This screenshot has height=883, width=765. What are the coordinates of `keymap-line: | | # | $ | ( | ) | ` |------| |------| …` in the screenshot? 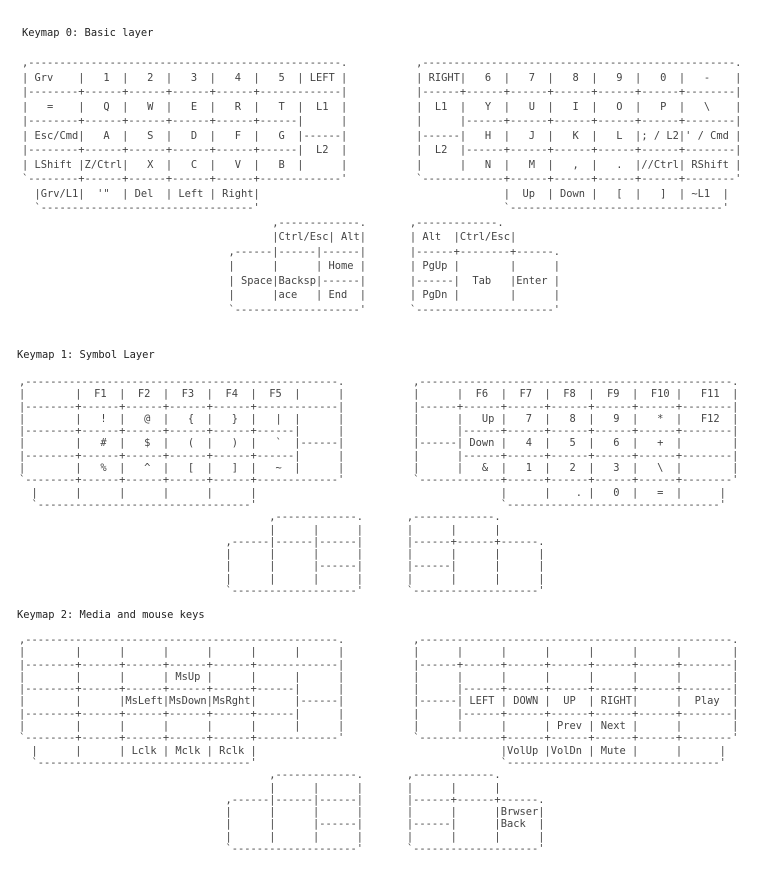 It's located at (379, 443).